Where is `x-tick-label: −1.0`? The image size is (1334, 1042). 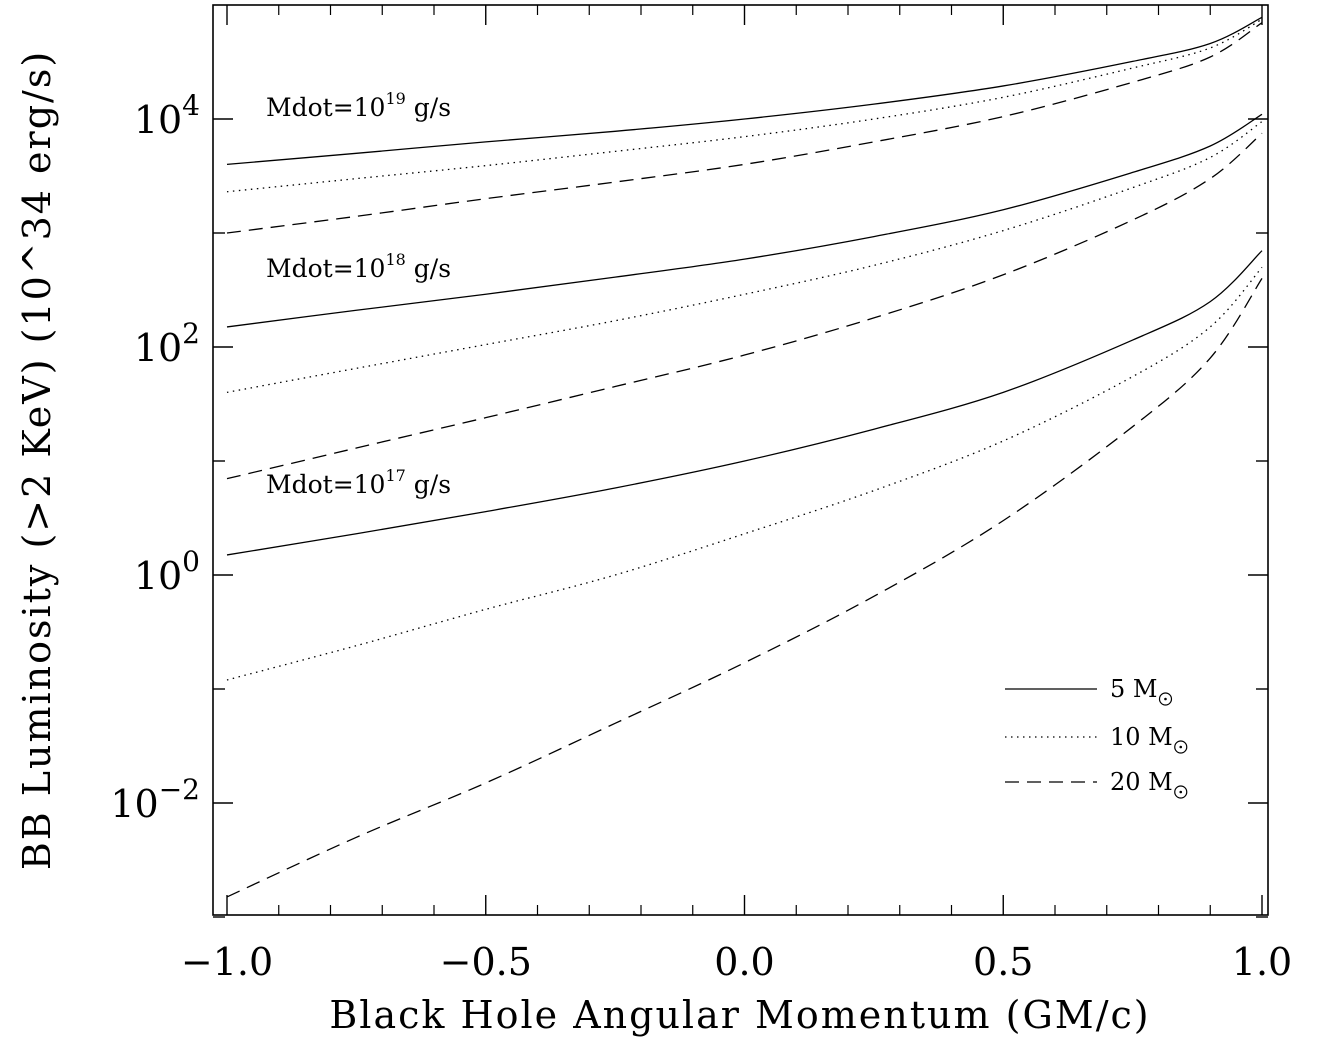 x-tick-label: −1.0 is located at coordinates (227, 962).